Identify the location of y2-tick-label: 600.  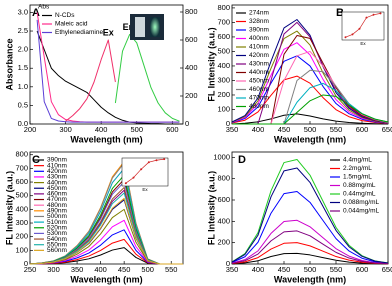
(191, 39).